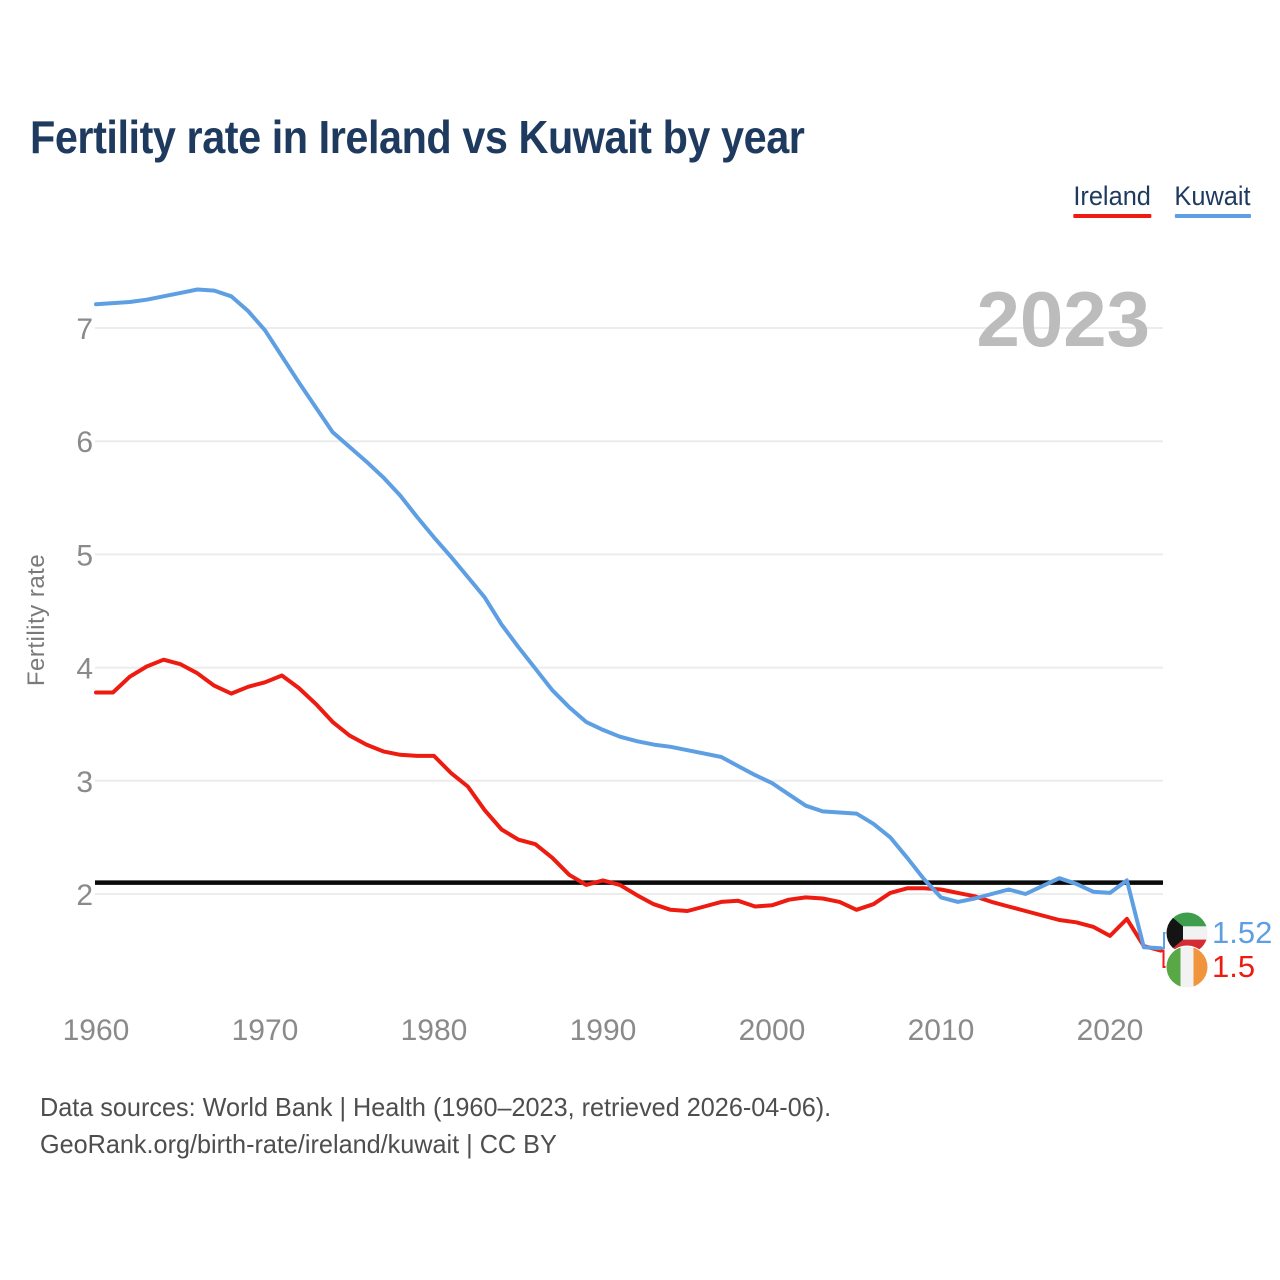  I want to click on legend-item-kuwait: Kuwait, so click(1212, 199).